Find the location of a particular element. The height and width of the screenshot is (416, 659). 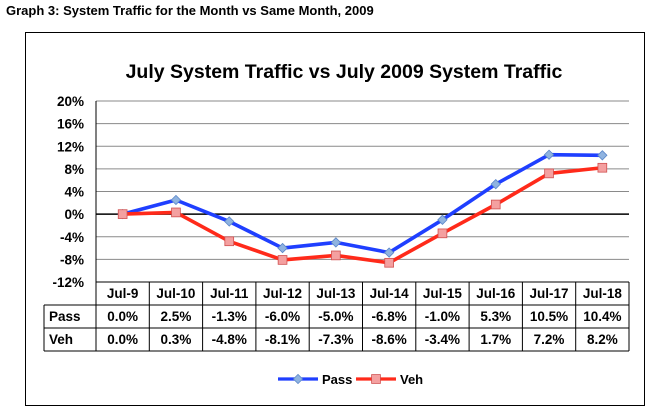

table-data-label: -4.8% is located at coordinates (229, 339).